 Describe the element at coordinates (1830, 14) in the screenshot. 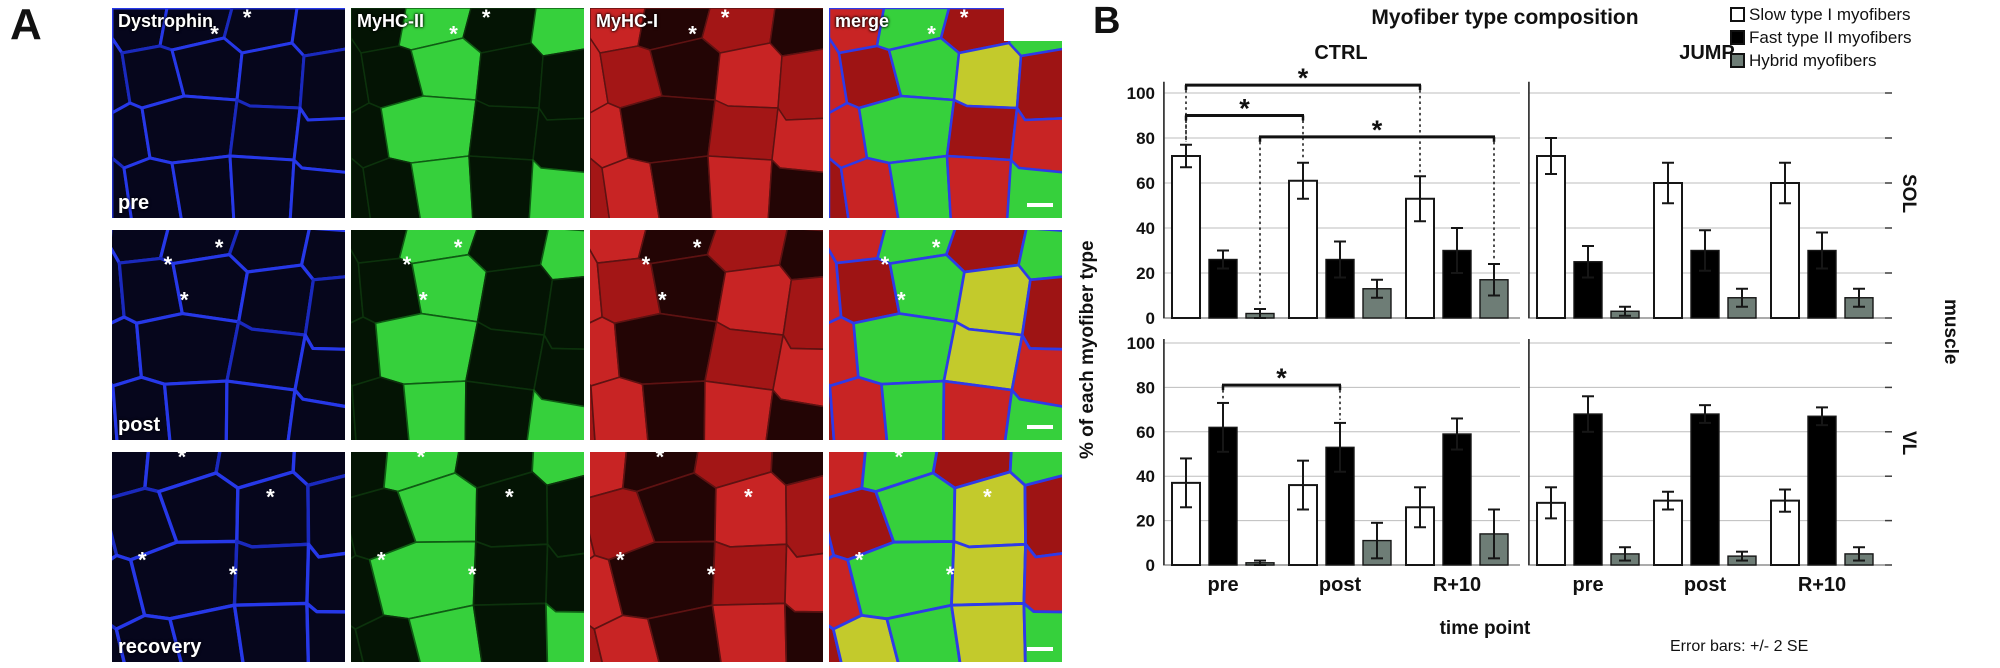

I see `legend-label: Slow type I myofibers` at that location.